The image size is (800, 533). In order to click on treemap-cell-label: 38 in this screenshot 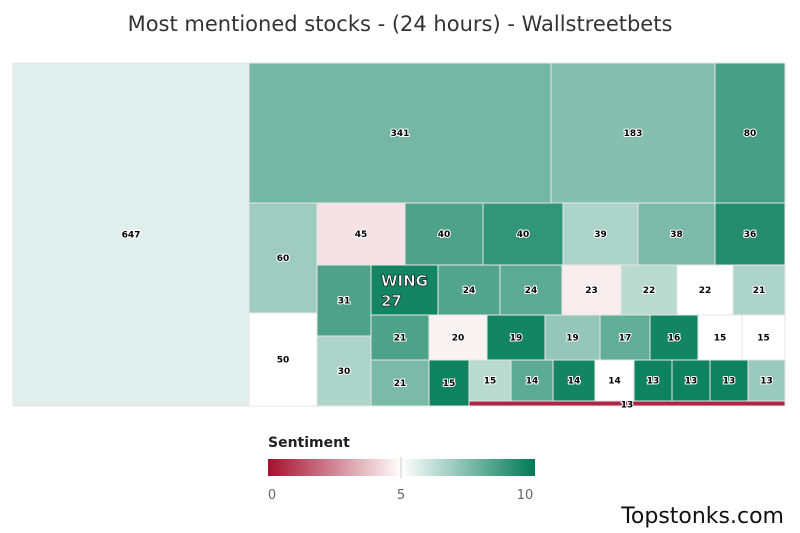, I will do `click(676, 235)`.